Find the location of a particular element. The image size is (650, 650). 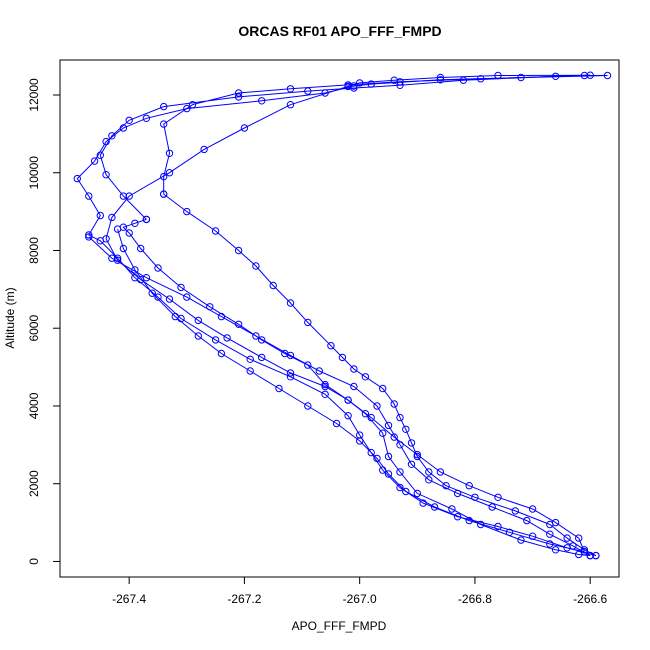

y-tick-label: 8000 is located at coordinates (34, 250).